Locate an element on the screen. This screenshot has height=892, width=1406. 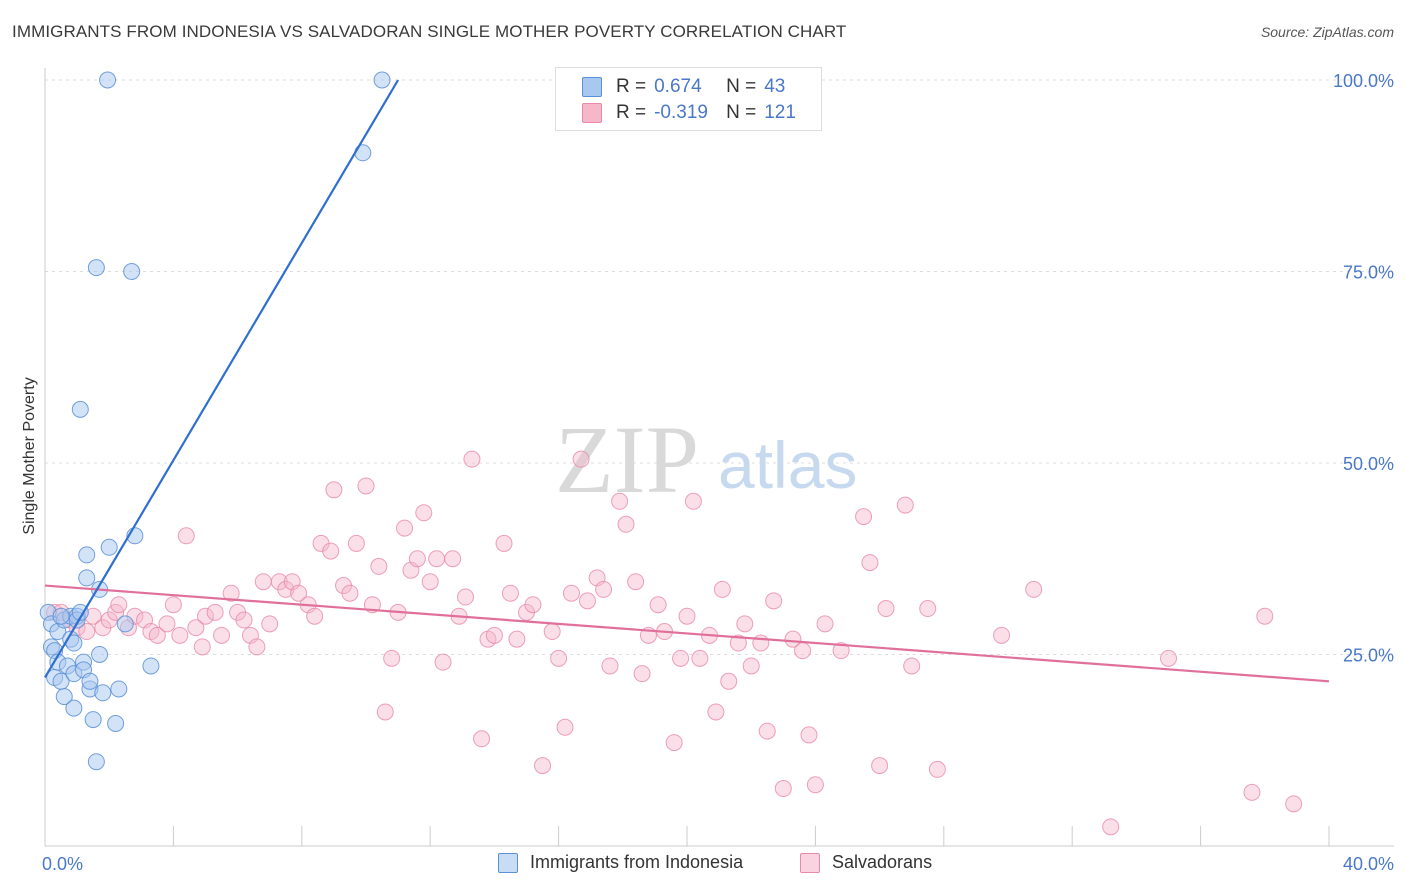
legend-n-label: N = is located at coordinates (741, 112).